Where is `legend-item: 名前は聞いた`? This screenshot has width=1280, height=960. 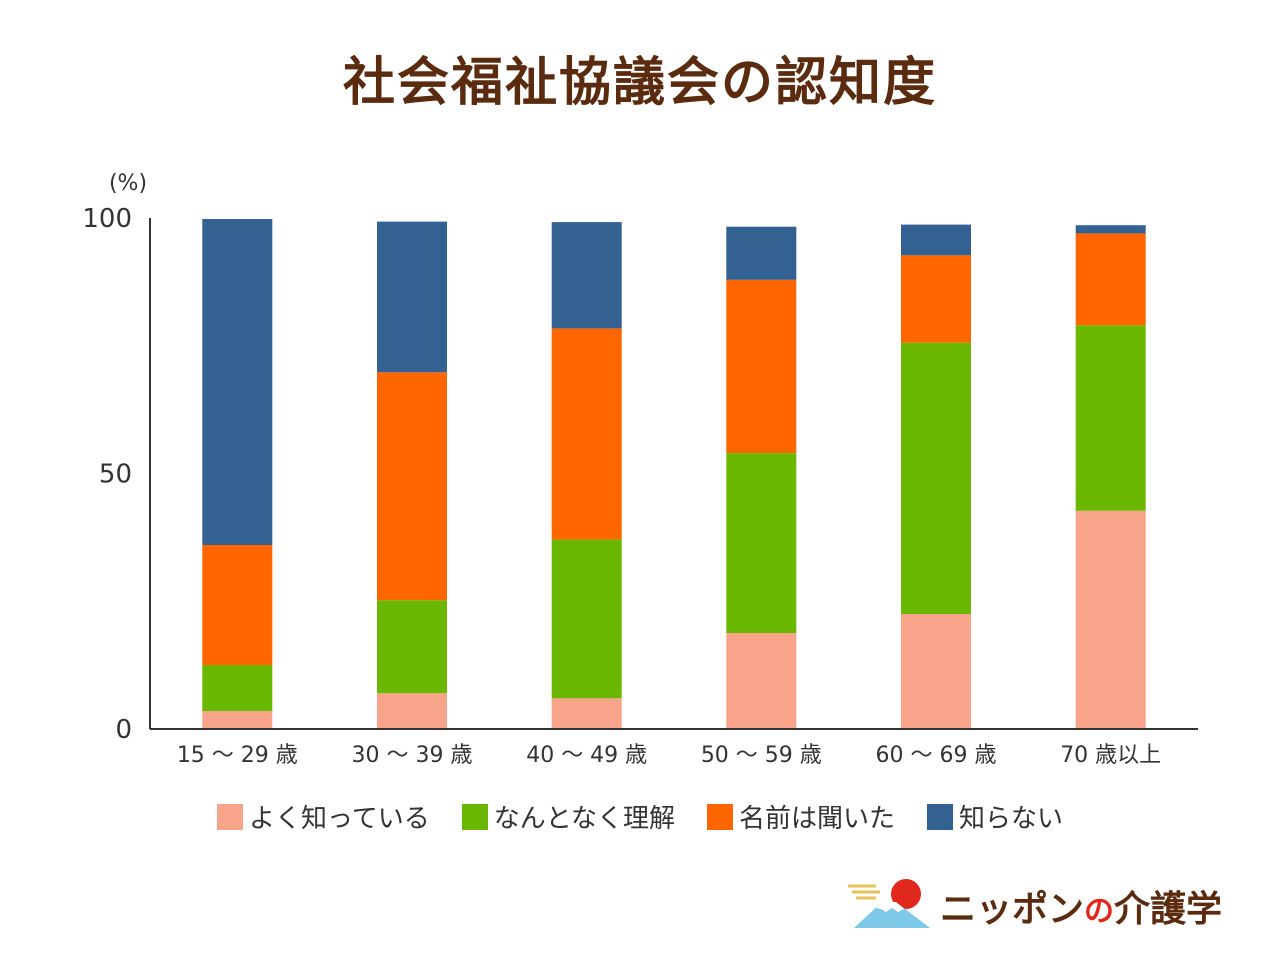 legend-item: 名前は聞いた is located at coordinates (800, 816).